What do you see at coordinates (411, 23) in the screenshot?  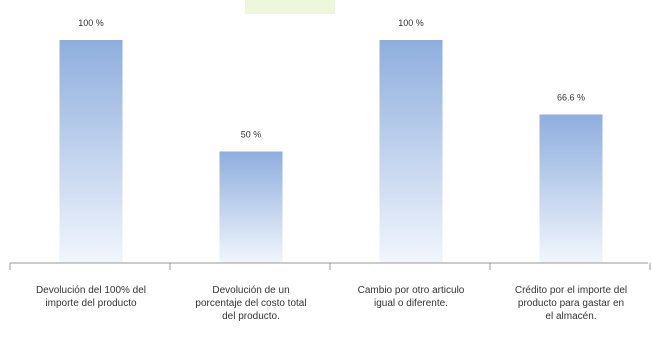 I see `data-label-3: 100 %` at bounding box center [411, 23].